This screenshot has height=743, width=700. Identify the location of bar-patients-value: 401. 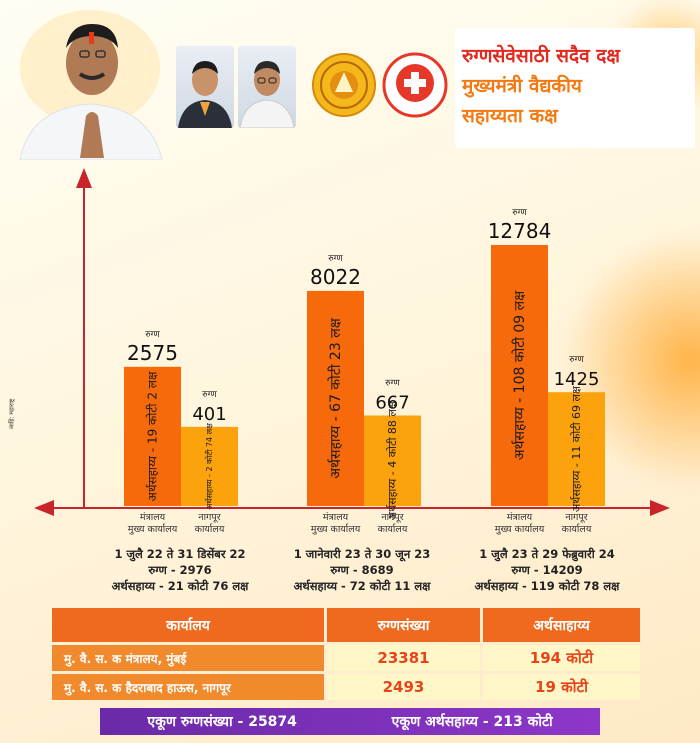
(209, 414).